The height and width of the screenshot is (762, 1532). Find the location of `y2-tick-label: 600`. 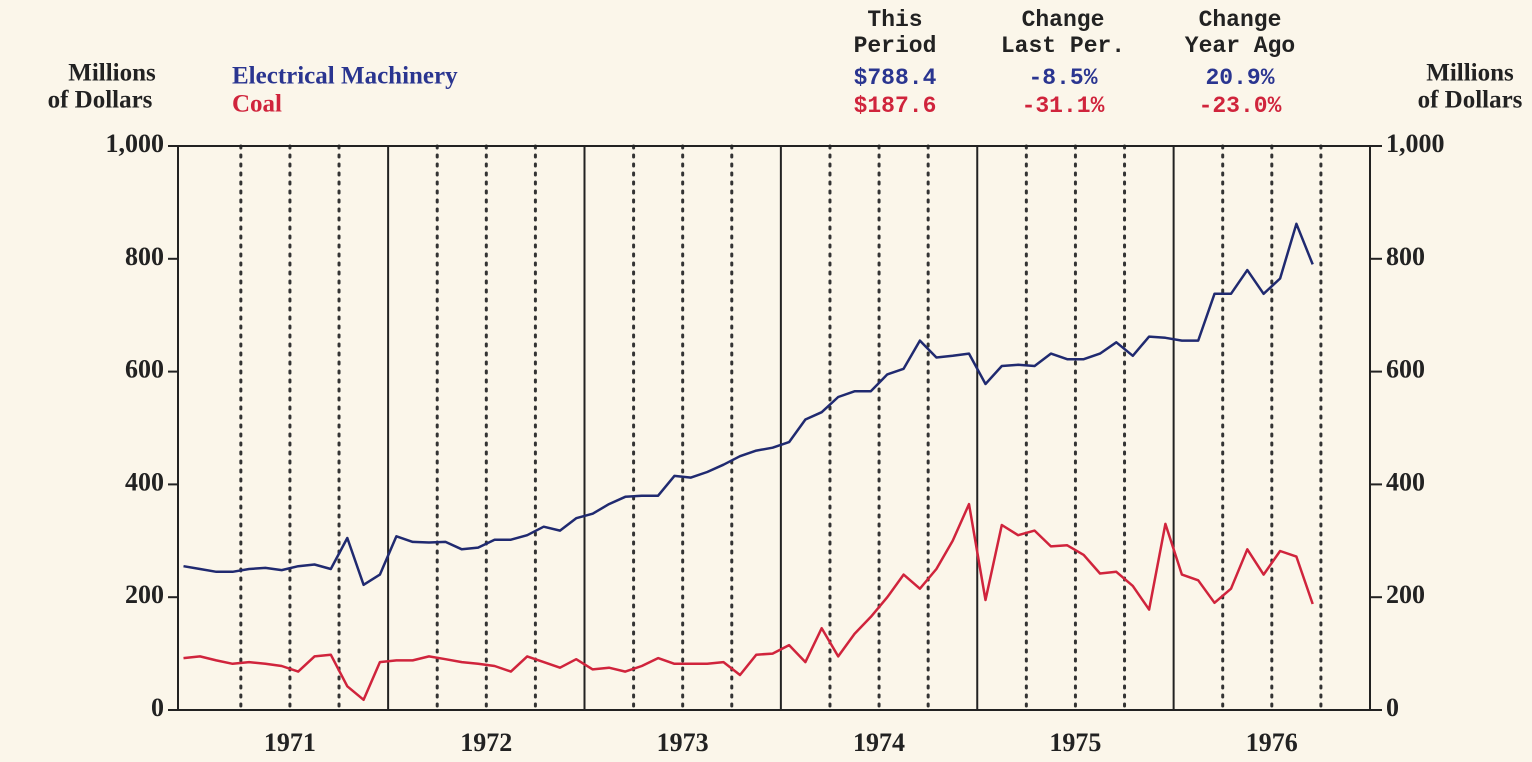

y2-tick-label: 600 is located at coordinates (1405, 369).